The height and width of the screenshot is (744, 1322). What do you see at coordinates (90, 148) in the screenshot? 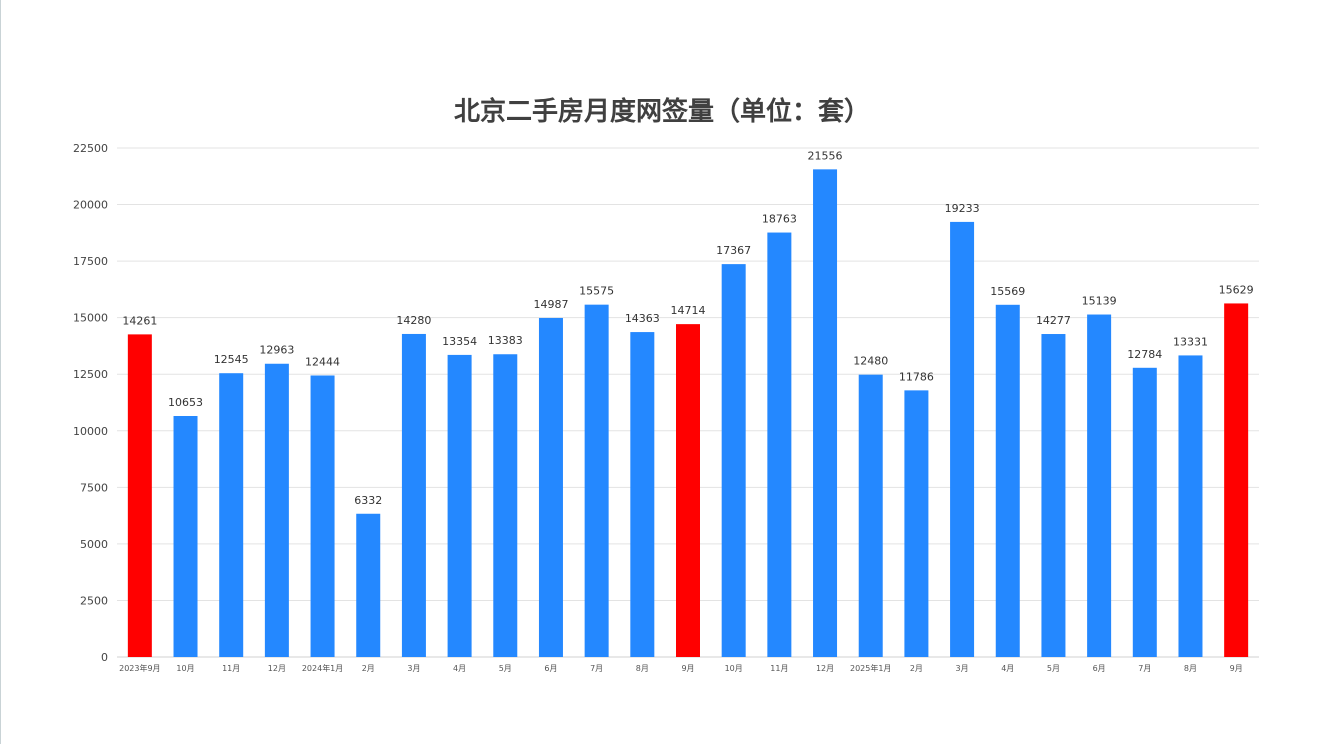
I see `y-tick-label: 22500` at bounding box center [90, 148].